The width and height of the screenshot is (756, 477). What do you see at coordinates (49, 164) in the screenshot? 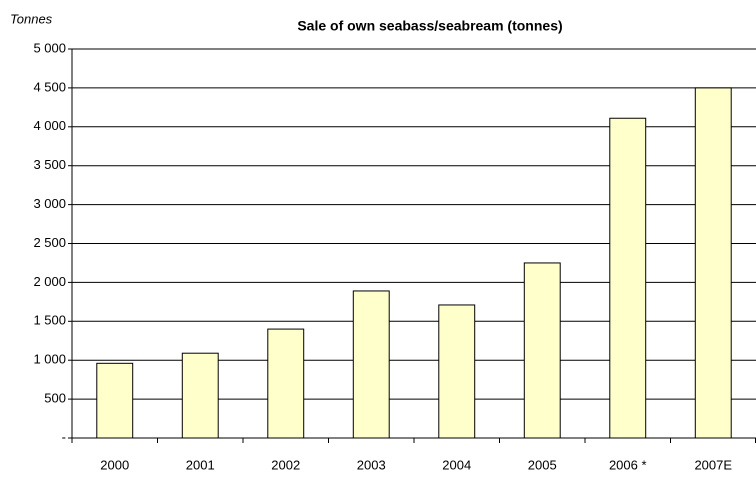
I see `y-tick-label: 3 500` at bounding box center [49, 164].